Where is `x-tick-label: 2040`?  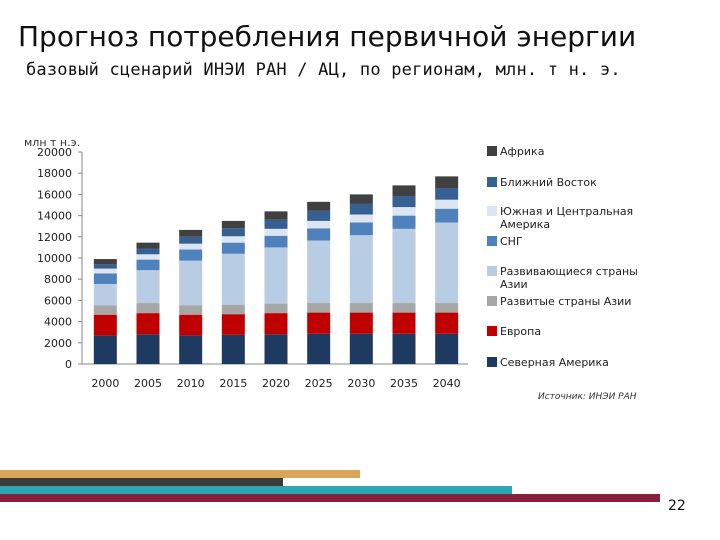 x-tick-label: 2040 is located at coordinates (447, 383).